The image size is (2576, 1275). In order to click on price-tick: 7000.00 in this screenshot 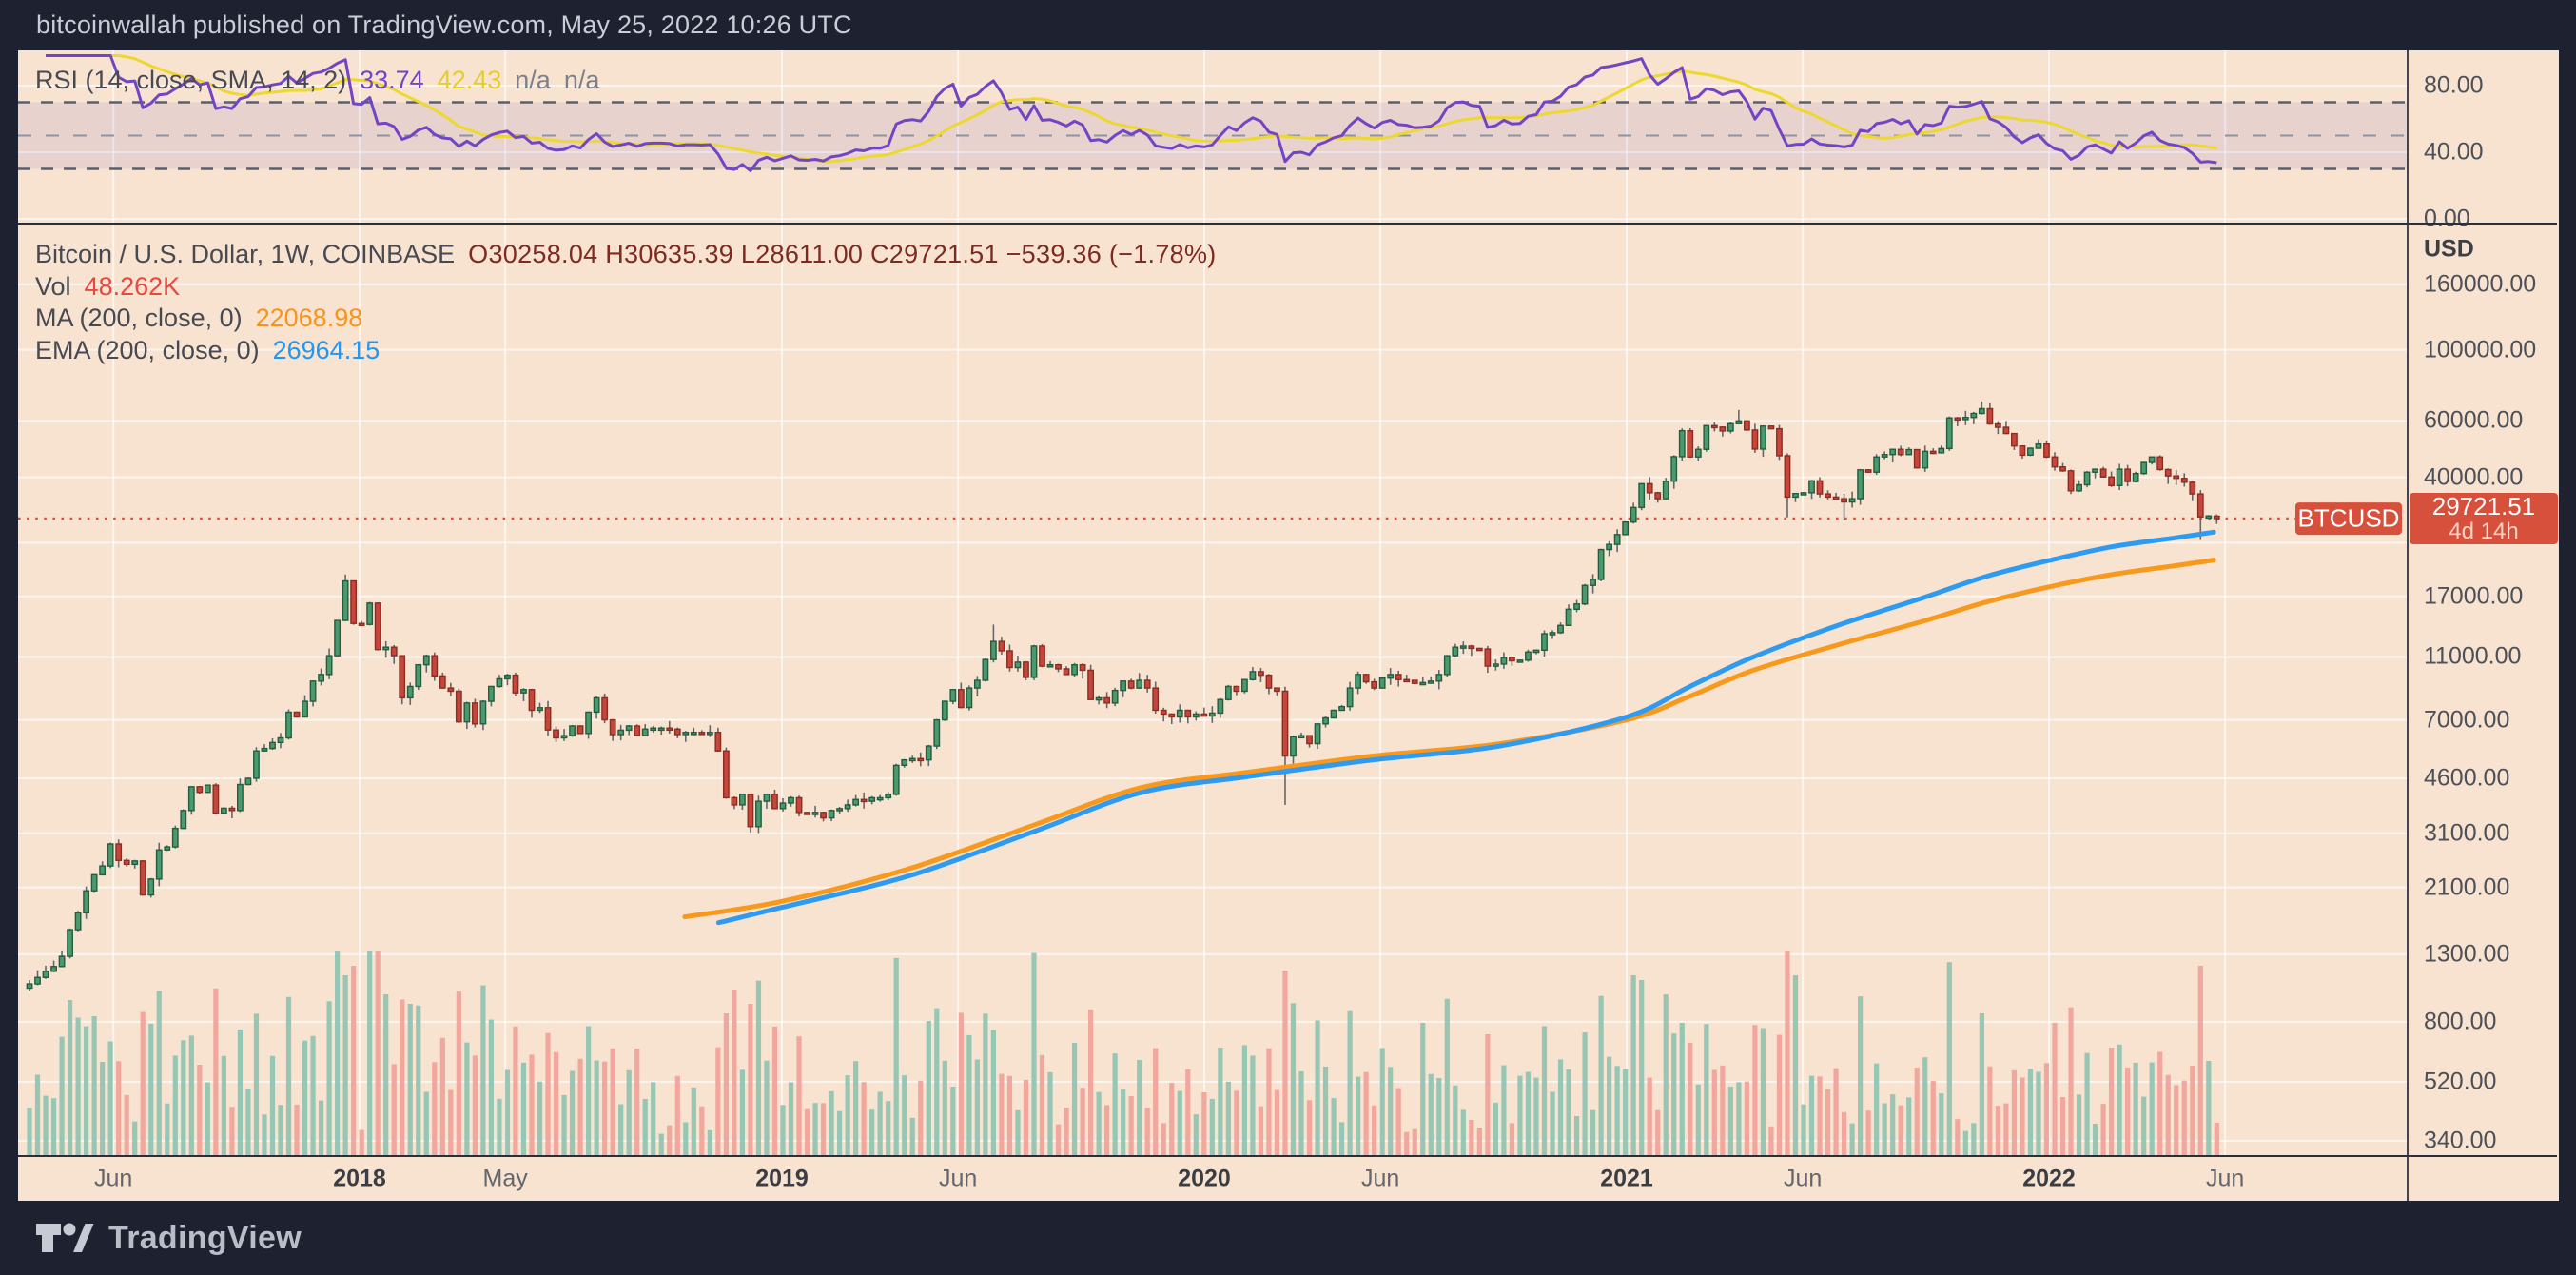, I will do `click(2467, 720)`.